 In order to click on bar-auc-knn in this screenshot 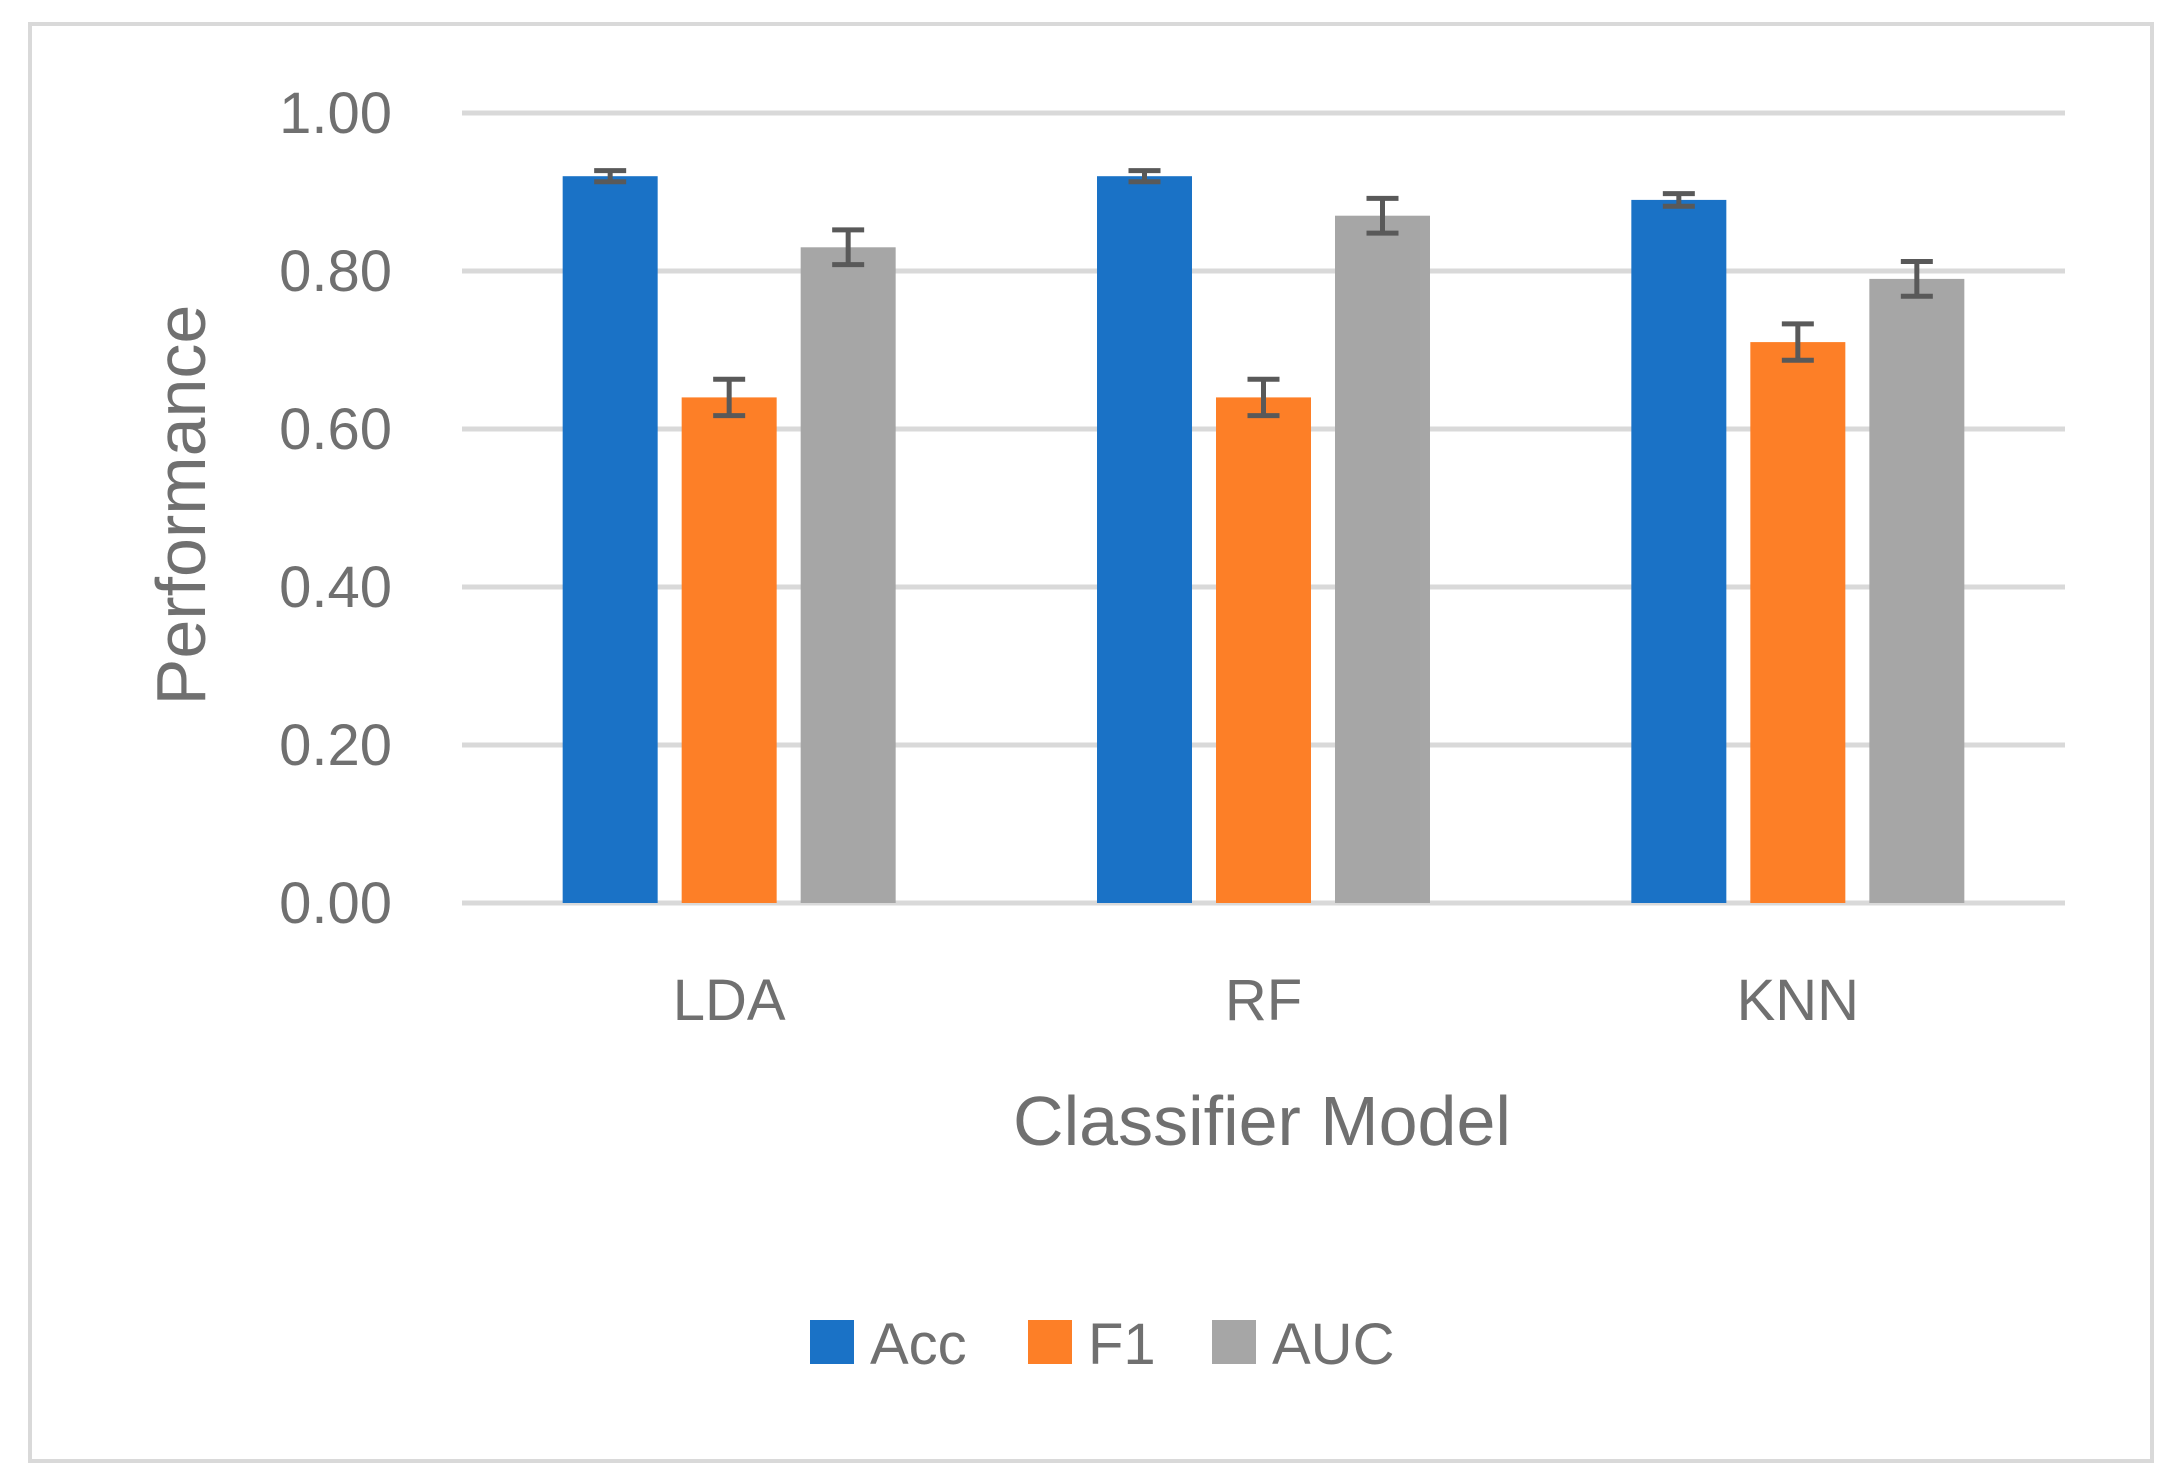, I will do `click(1917, 590)`.